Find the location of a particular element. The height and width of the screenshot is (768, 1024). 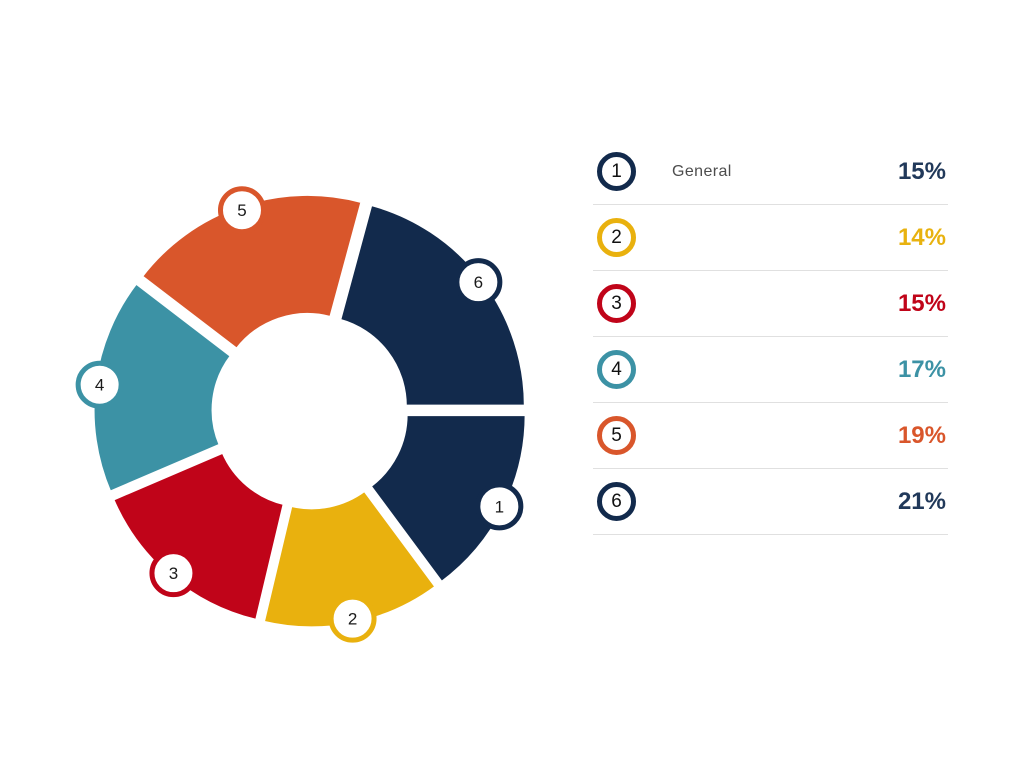

segment-badge-4: 4 is located at coordinates (99, 384).